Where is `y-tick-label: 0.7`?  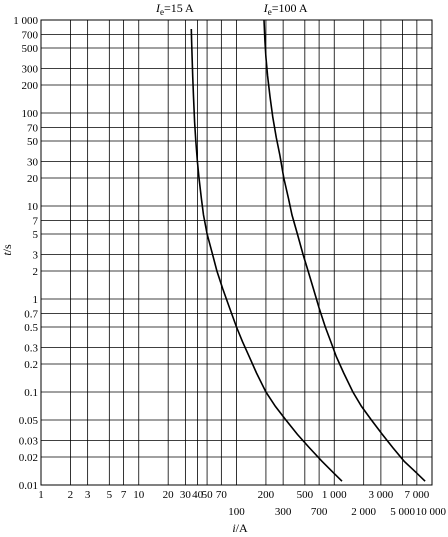
y-tick-label: 0.7 is located at coordinates (31, 314).